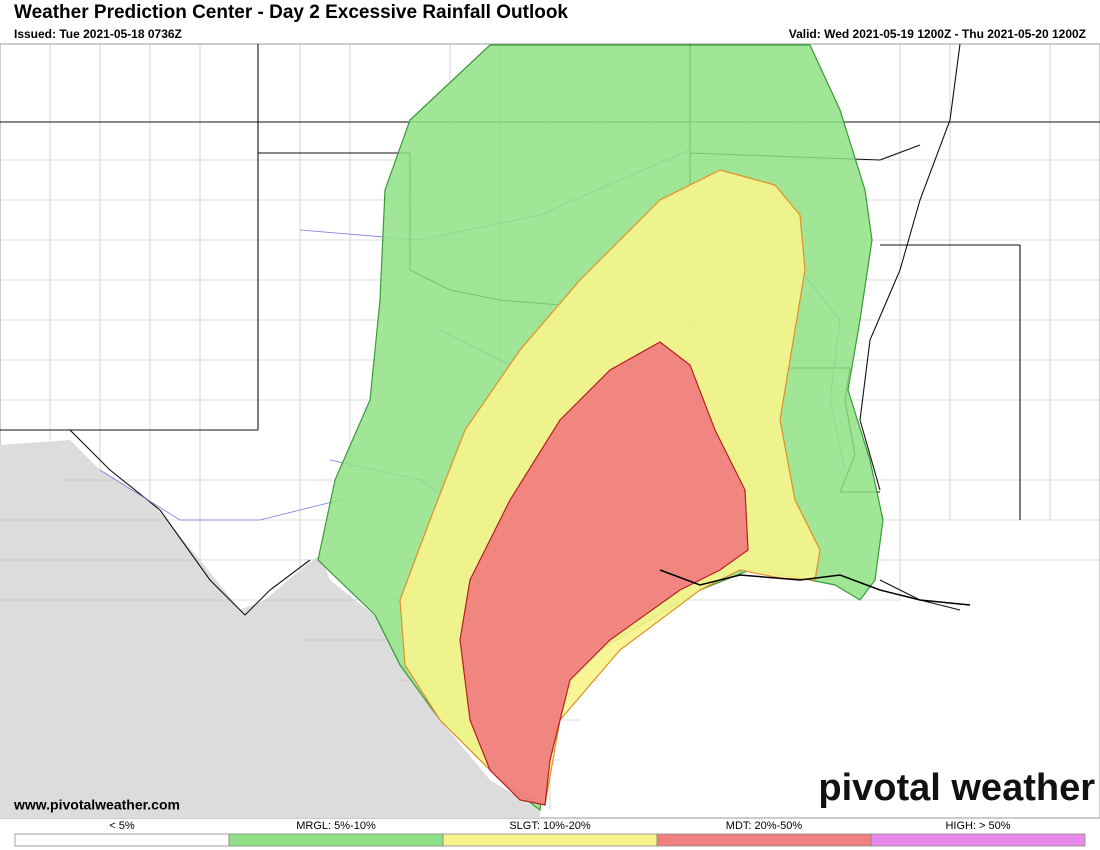 This screenshot has height=850, width=1100. I want to click on legend-label: < 5%, so click(122, 826).